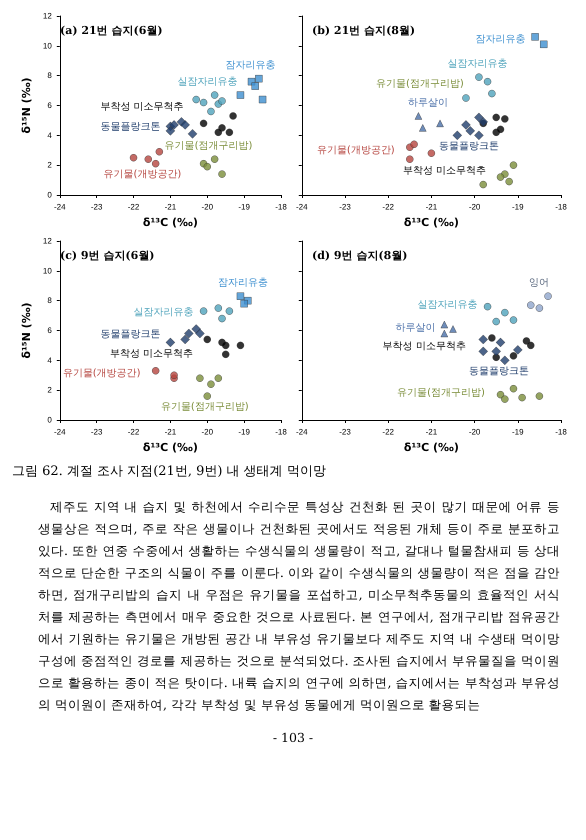 The width and height of the screenshot is (586, 840). I want to click on text: 그림 62. 계절 조사 지점(21번, 9번) 내 생태계 먹이망, so click(169, 471).